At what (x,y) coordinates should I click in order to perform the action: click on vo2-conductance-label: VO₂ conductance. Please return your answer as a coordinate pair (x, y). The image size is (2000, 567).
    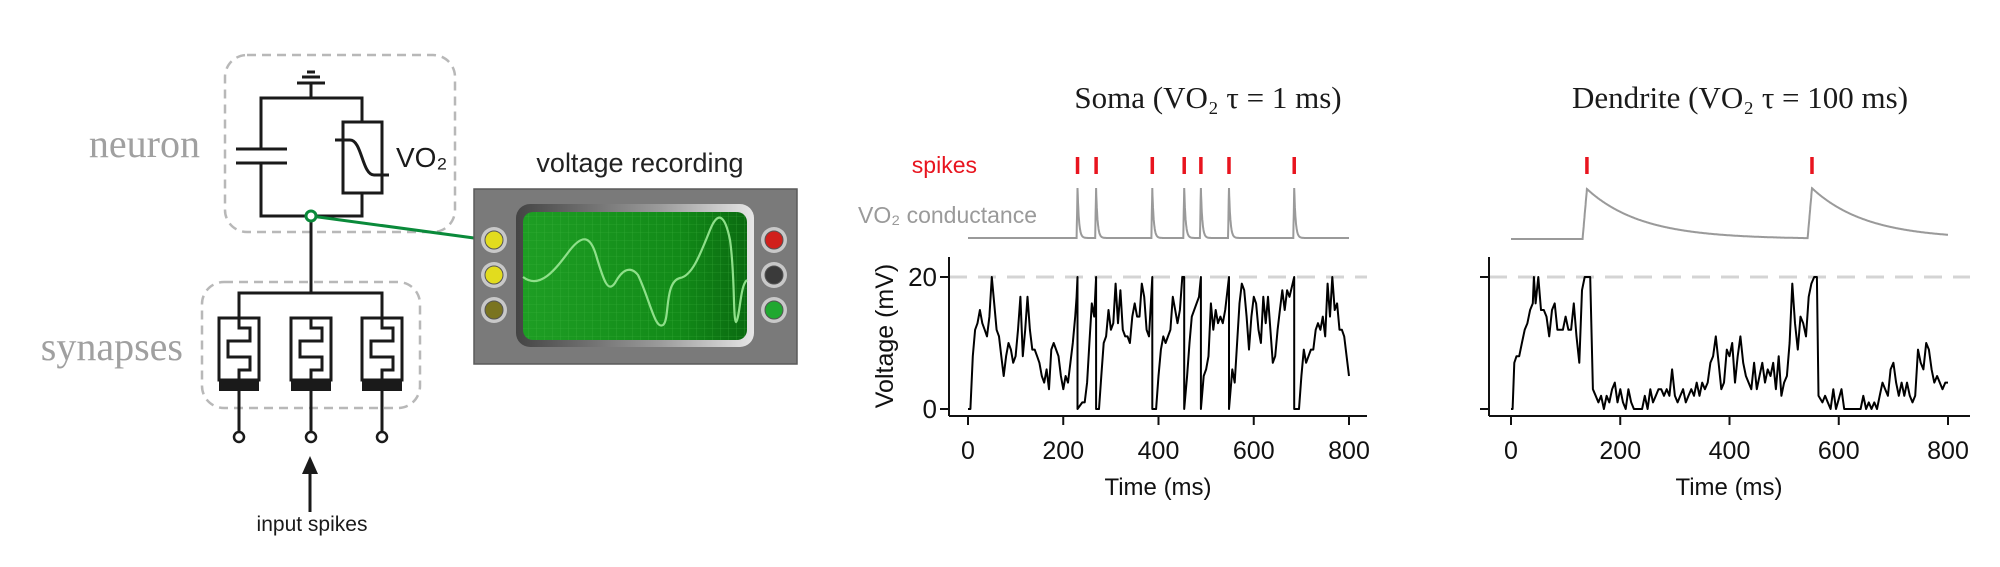
    Looking at the image, I should click on (947, 215).